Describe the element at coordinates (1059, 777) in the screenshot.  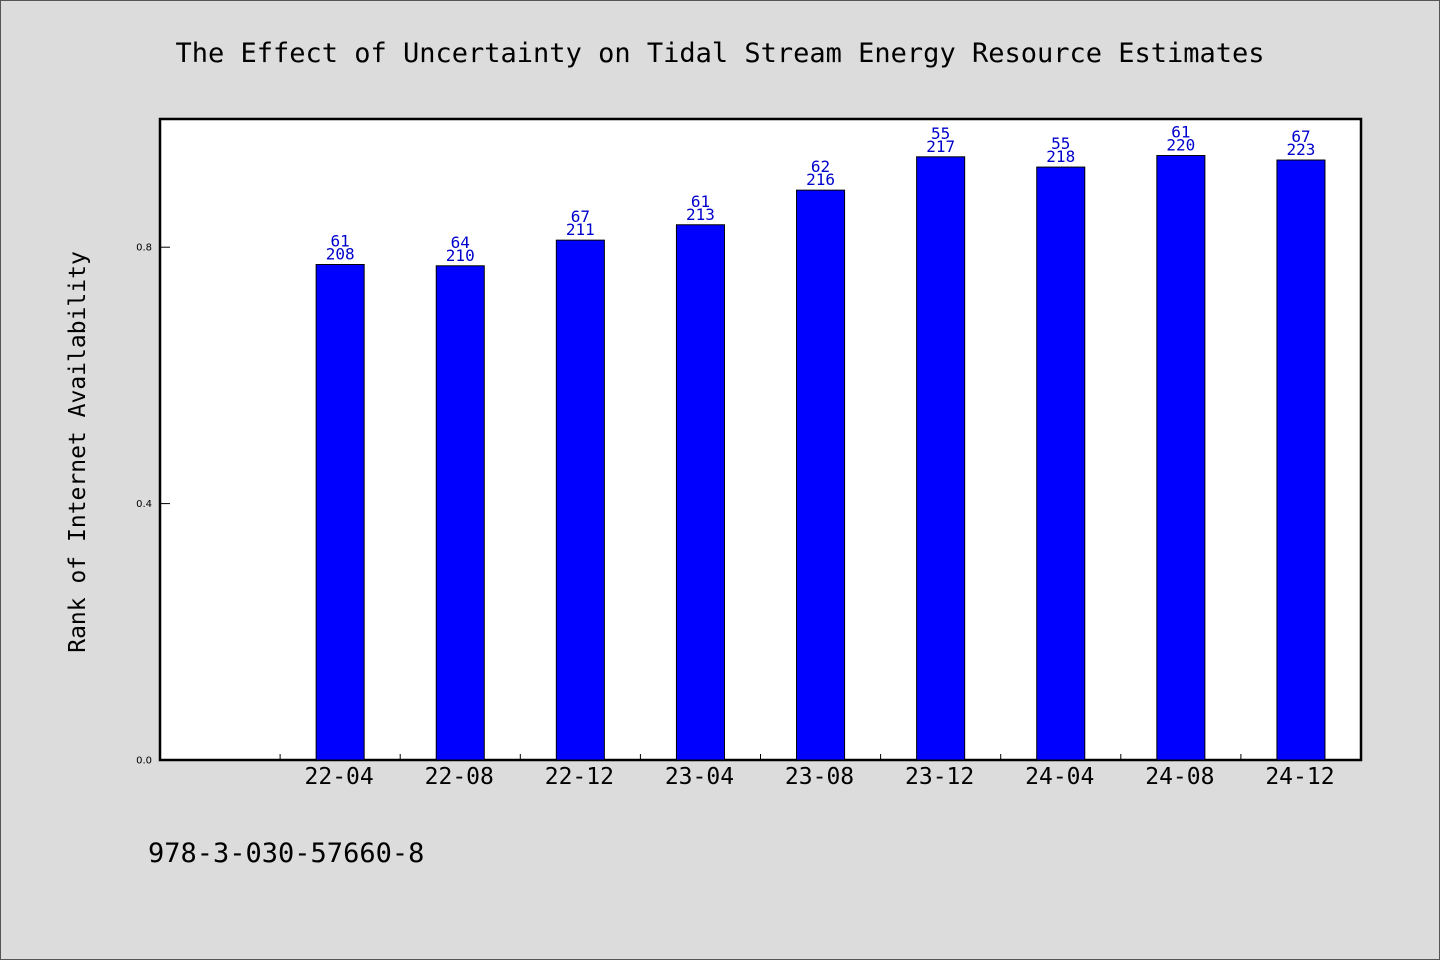
I see `x-tick-label: 24-04` at that location.